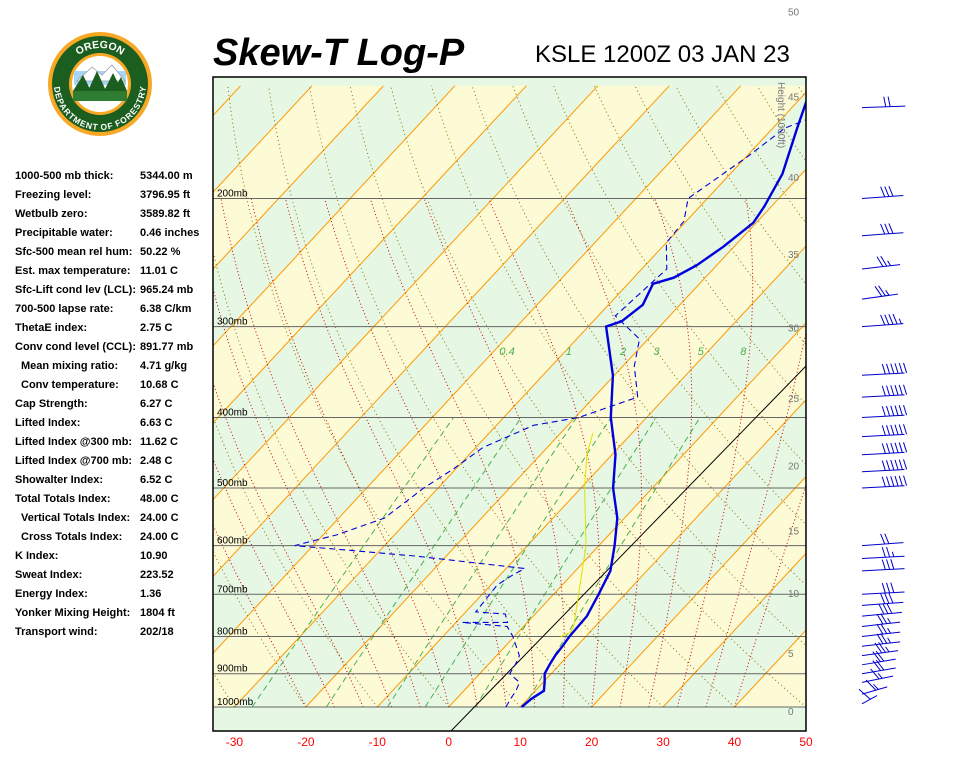 The image size is (960, 768). What do you see at coordinates (156, 404) in the screenshot?
I see `stat-value: 6.27 C` at bounding box center [156, 404].